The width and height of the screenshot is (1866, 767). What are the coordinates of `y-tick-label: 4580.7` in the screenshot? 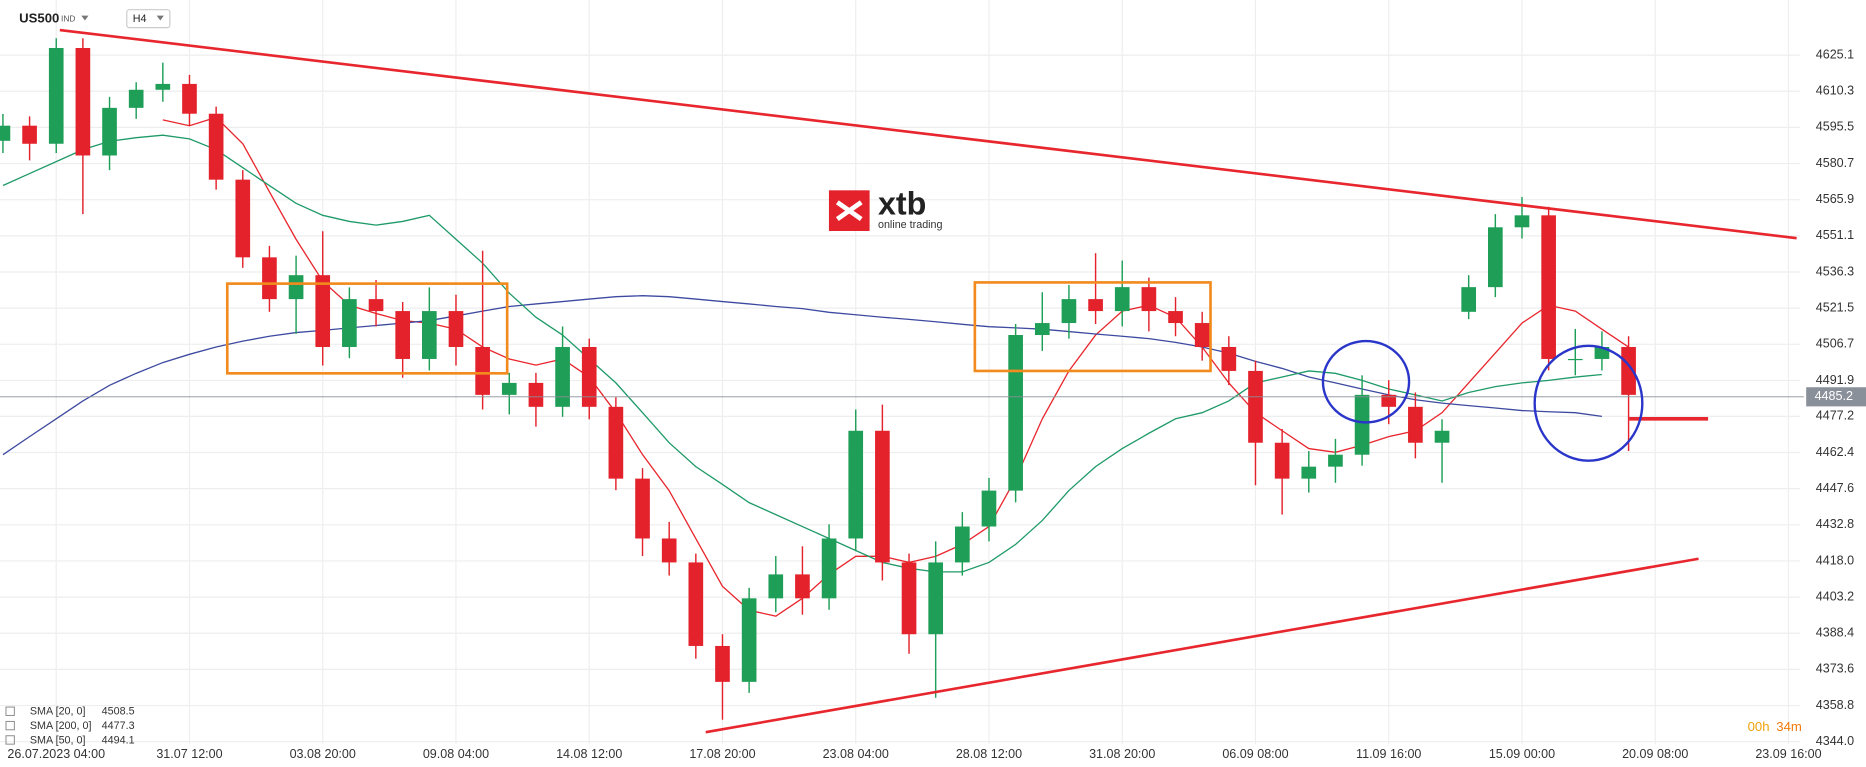 It's located at (1835, 163).